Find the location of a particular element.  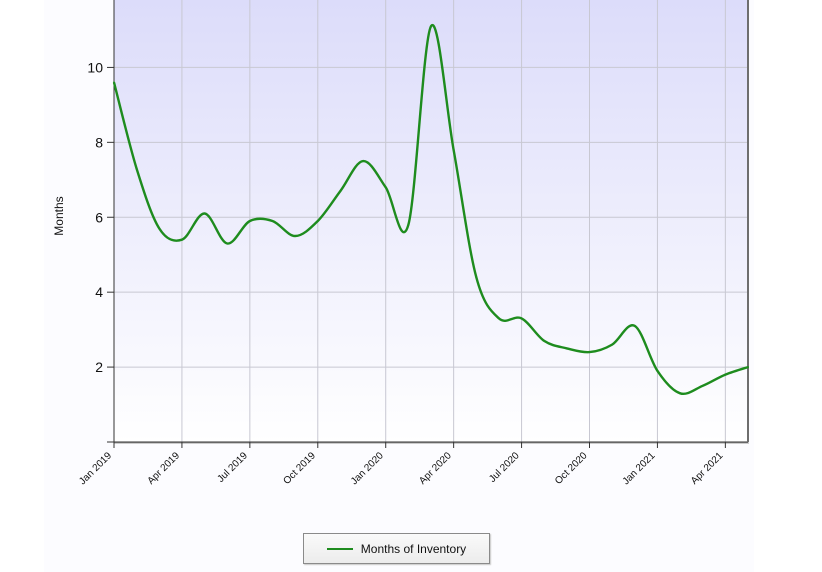

x-tick-label: Oct 2019 is located at coordinates (299, 468).